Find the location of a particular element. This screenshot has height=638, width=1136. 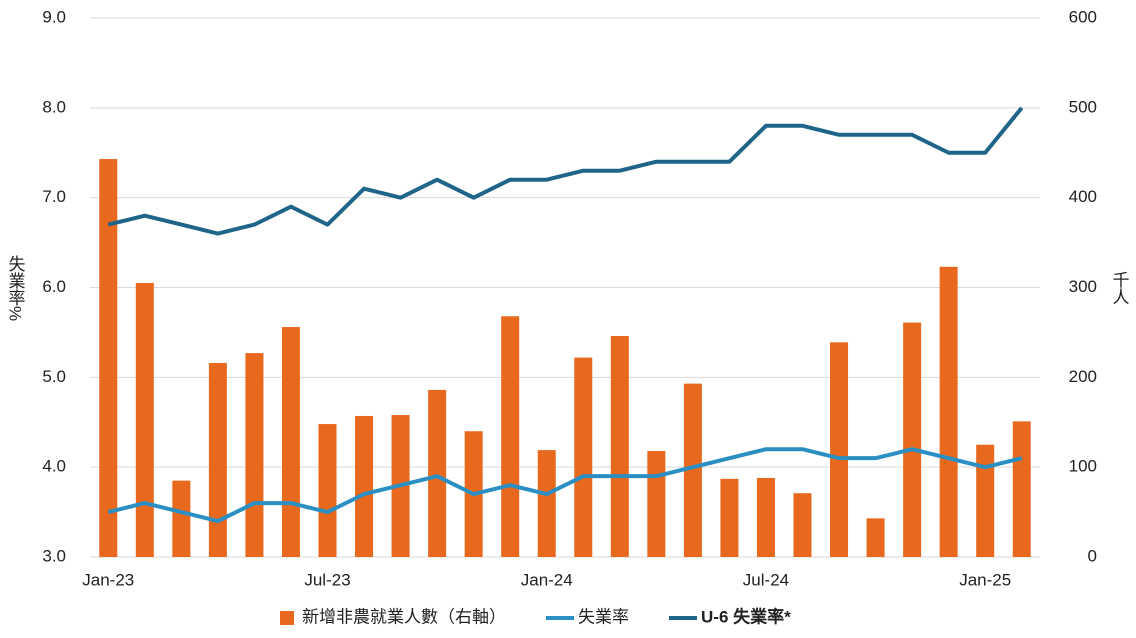

y-tick-label: 7.0 is located at coordinates (54, 196).